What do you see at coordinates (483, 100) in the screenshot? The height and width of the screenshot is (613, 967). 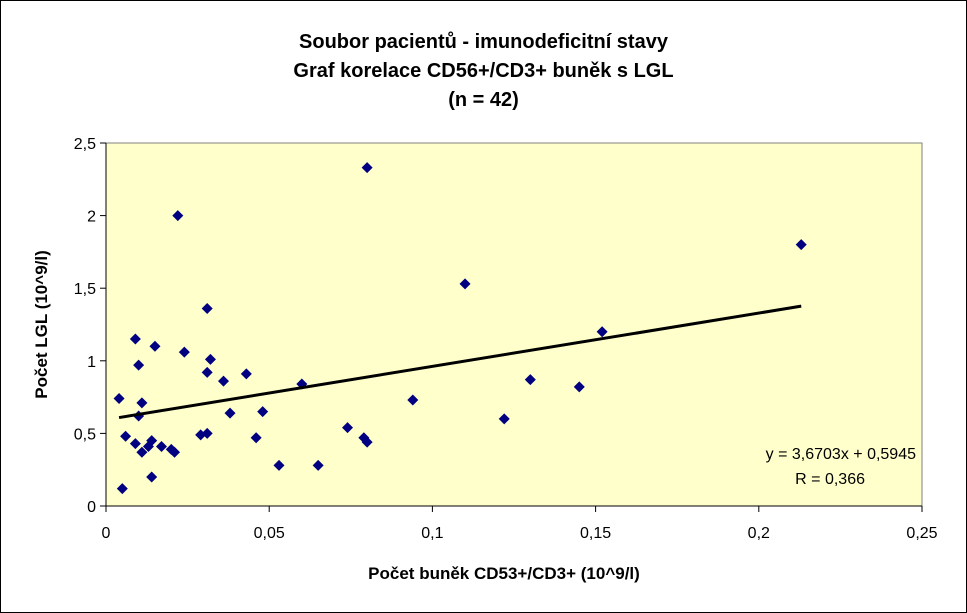 I see `chart-title-line-3: (n = 42)` at bounding box center [483, 100].